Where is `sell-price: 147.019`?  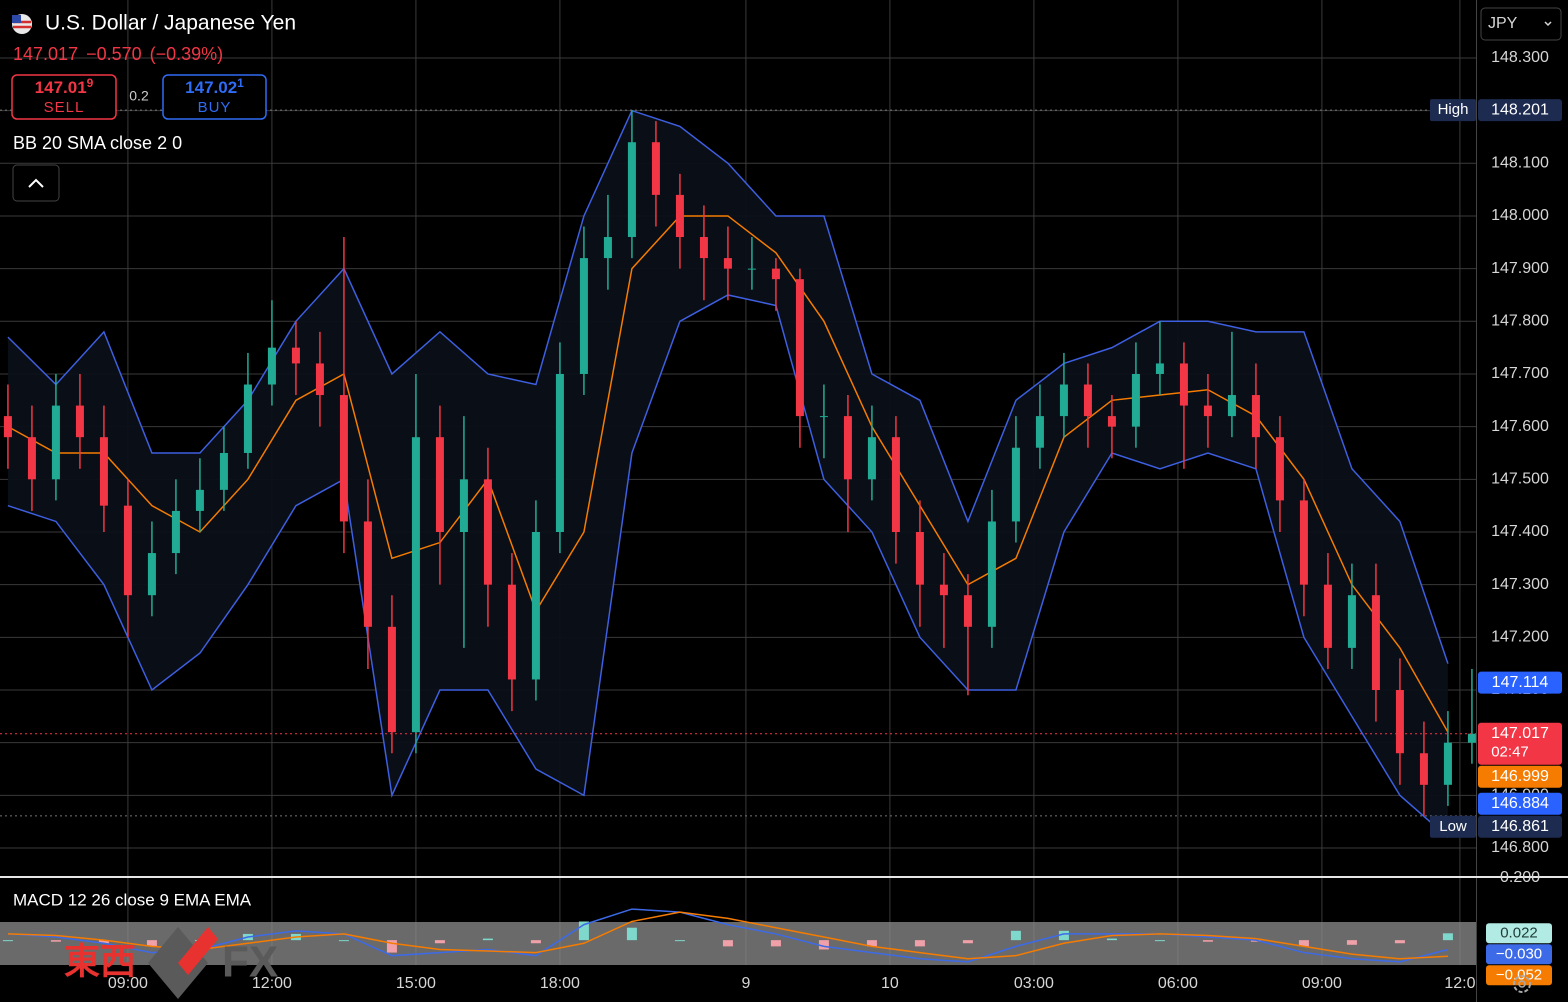 sell-price: 147.019 is located at coordinates (64, 86).